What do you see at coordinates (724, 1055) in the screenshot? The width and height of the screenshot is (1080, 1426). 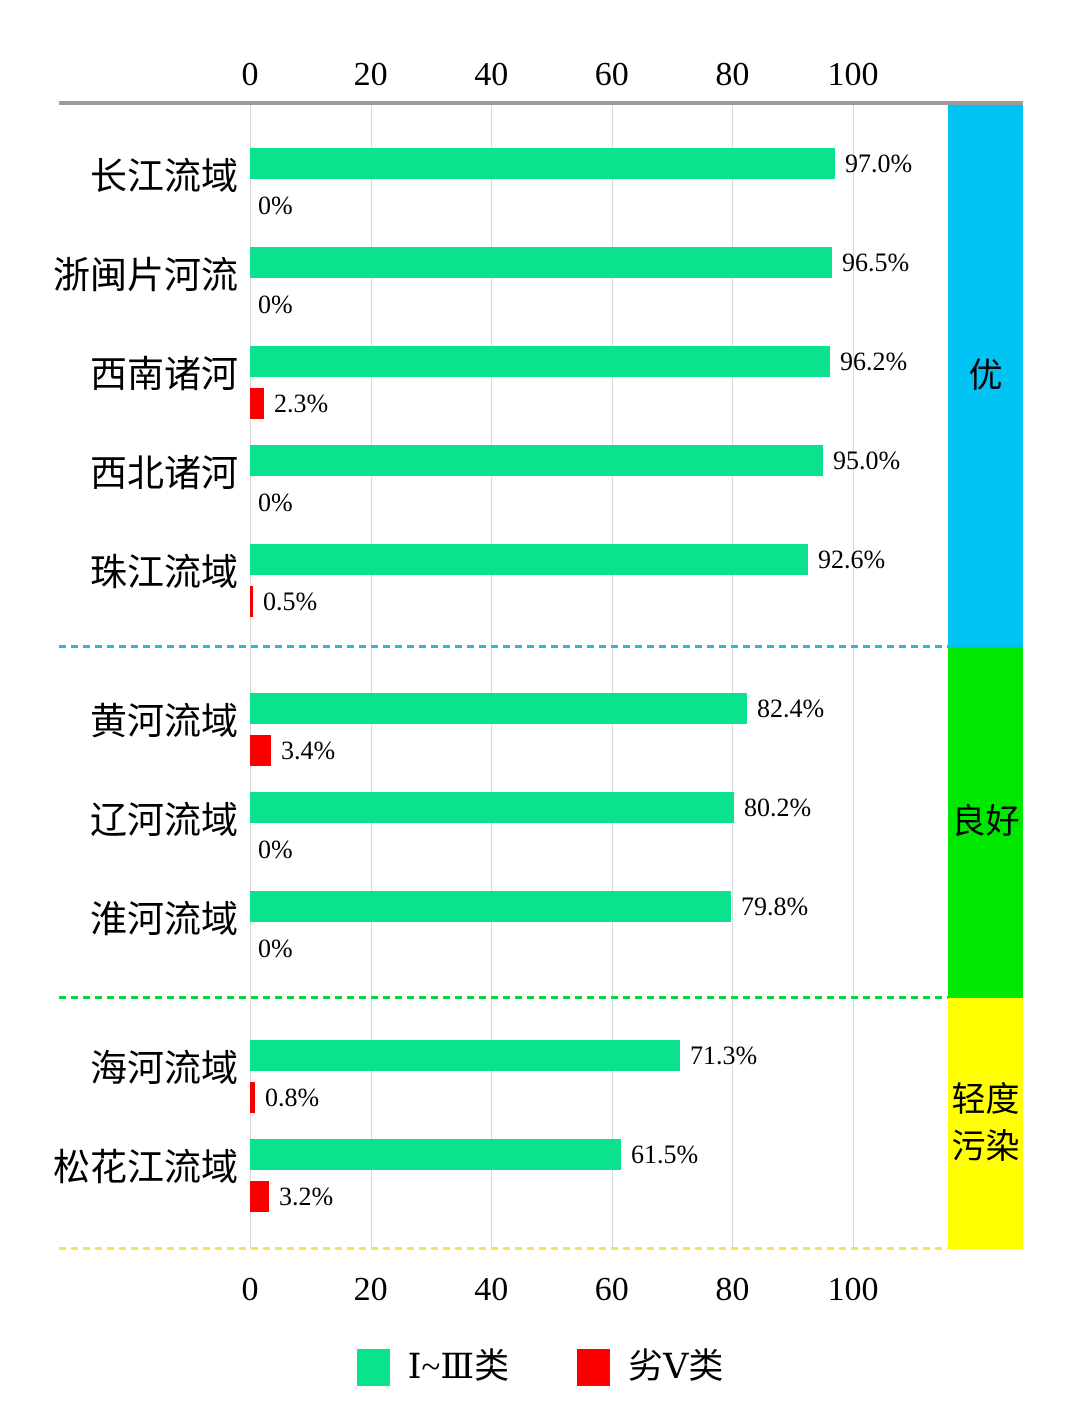 I see `value-label-class-i-iii: 71.3%` at bounding box center [724, 1055].